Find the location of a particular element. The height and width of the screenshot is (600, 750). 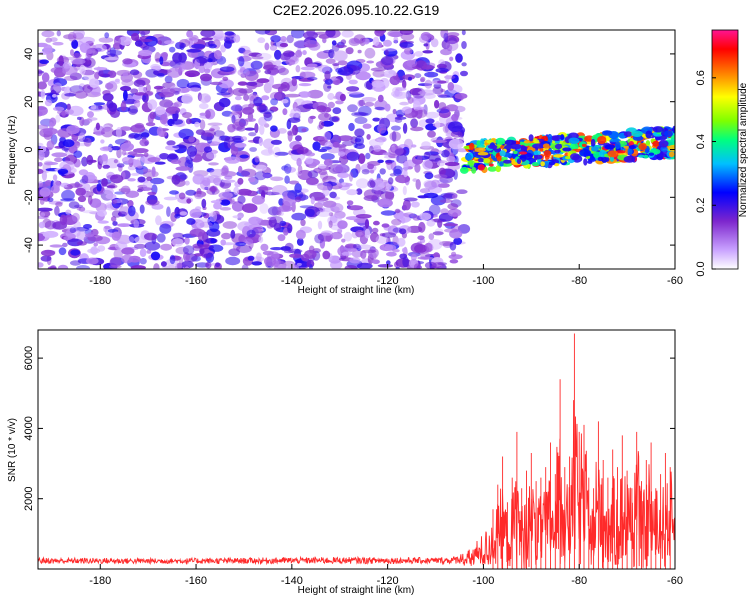

x-tick-label: -80 is located at coordinates (579, 281).